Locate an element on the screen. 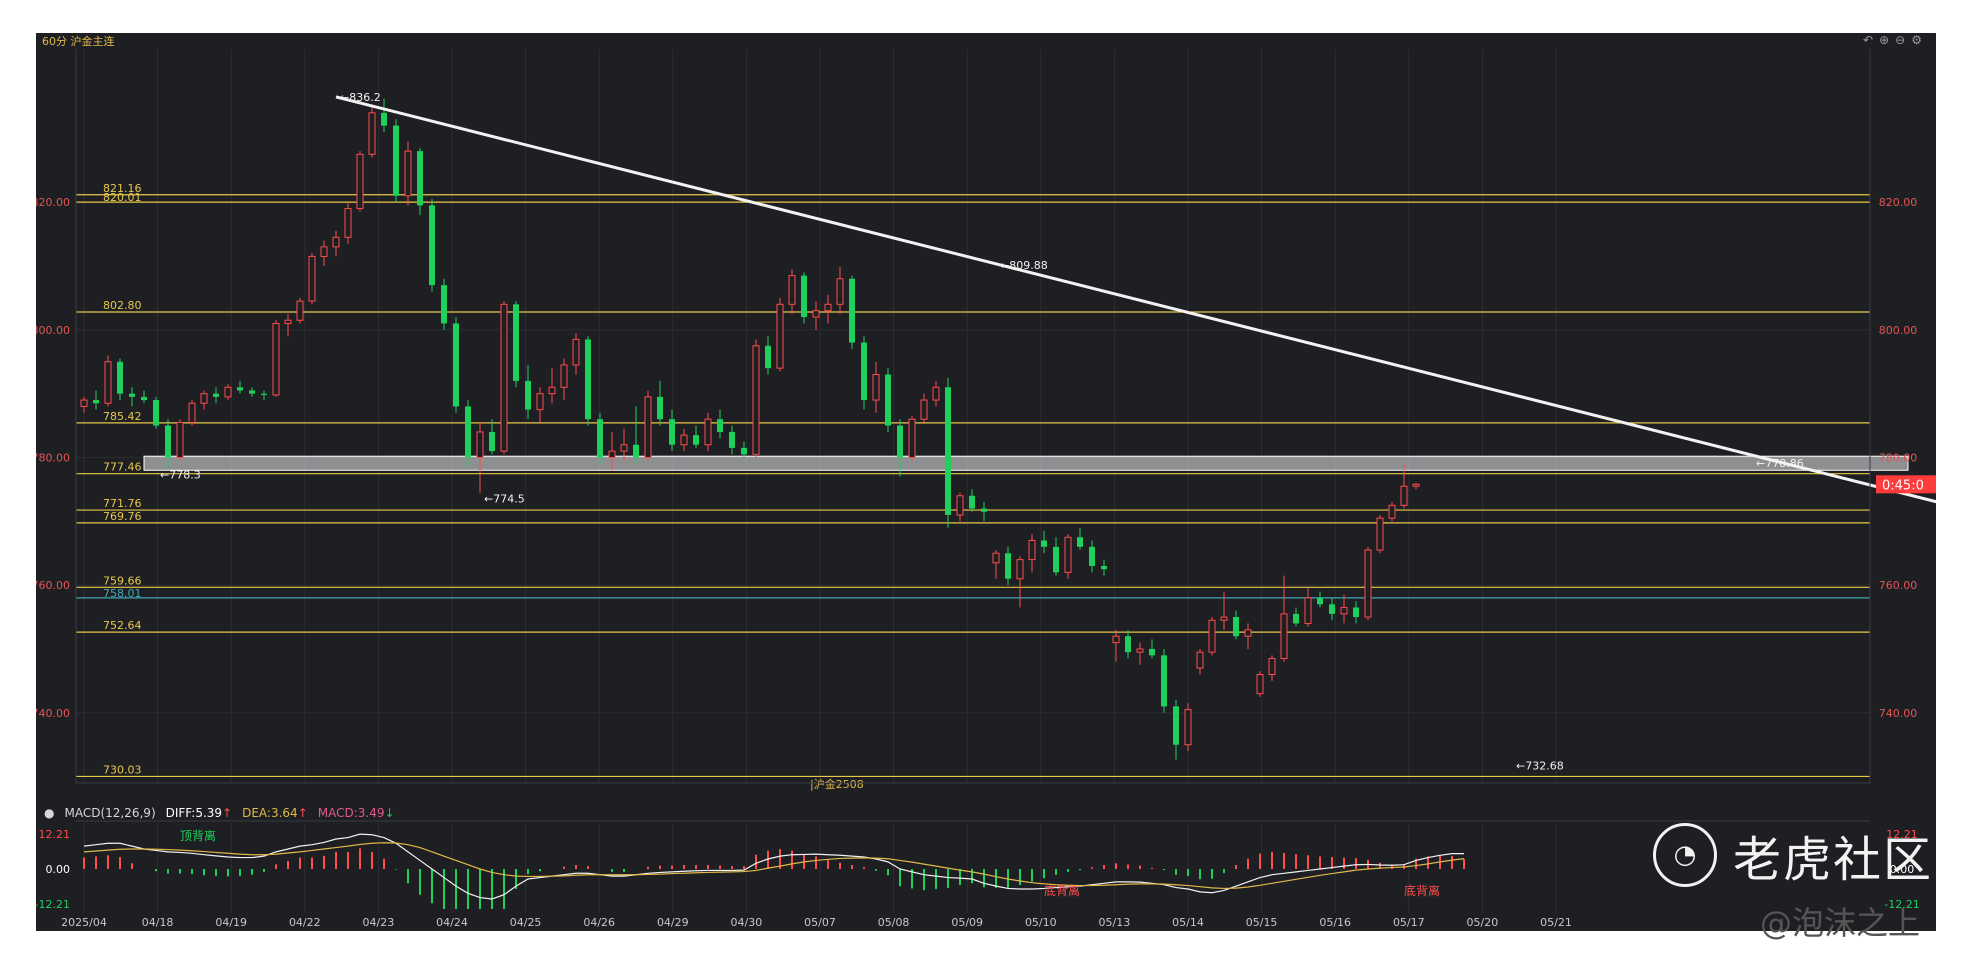 This screenshot has width=1973, height=968. settings-icon: ⚙ is located at coordinates (1919, 40).